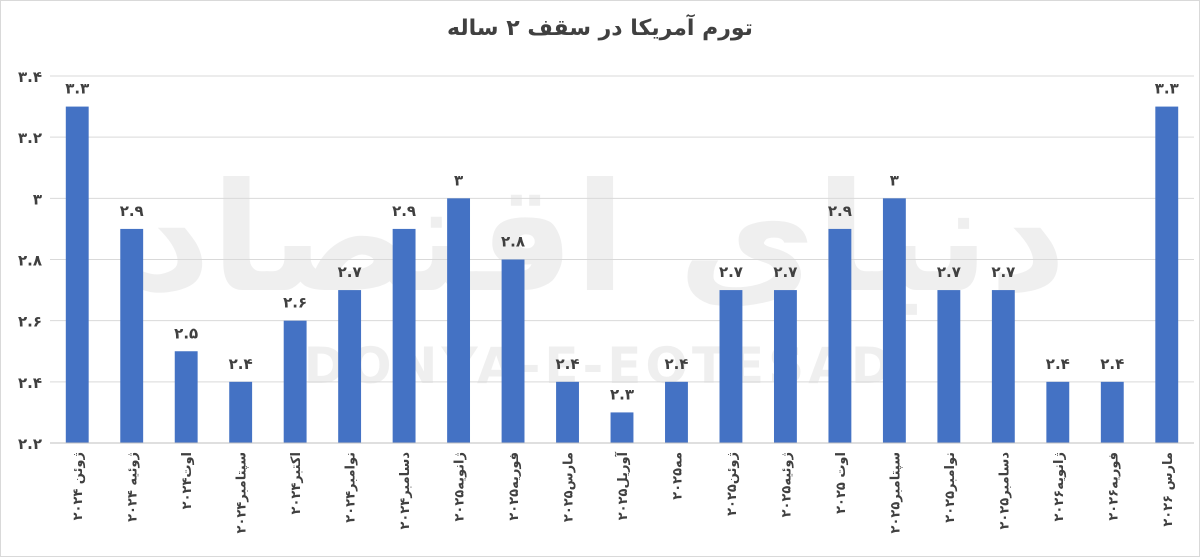 The width and height of the screenshot is (1200, 557). I want to click on x-tick-label: اکتبر۲۰۲۴, so click(296, 483).